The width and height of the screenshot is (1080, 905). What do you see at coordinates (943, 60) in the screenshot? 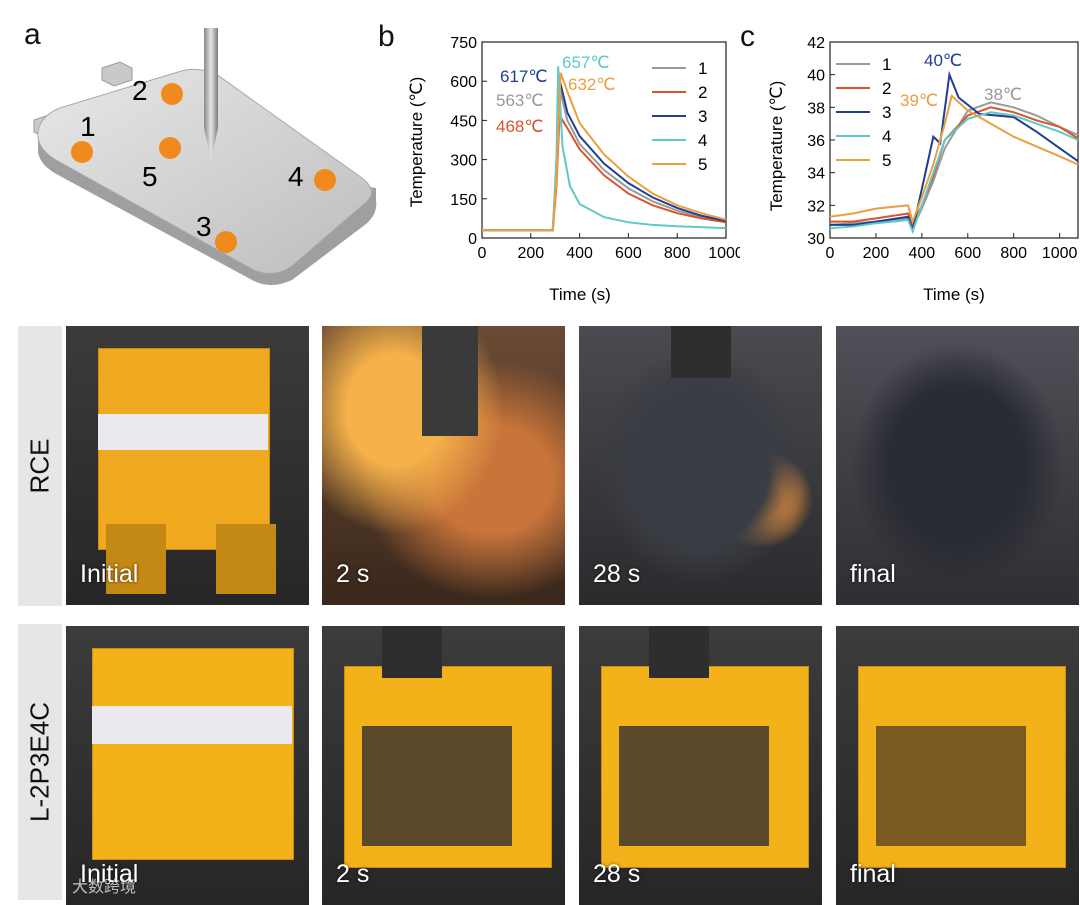
I see `peak-annotation: 40℃` at bounding box center [943, 60].